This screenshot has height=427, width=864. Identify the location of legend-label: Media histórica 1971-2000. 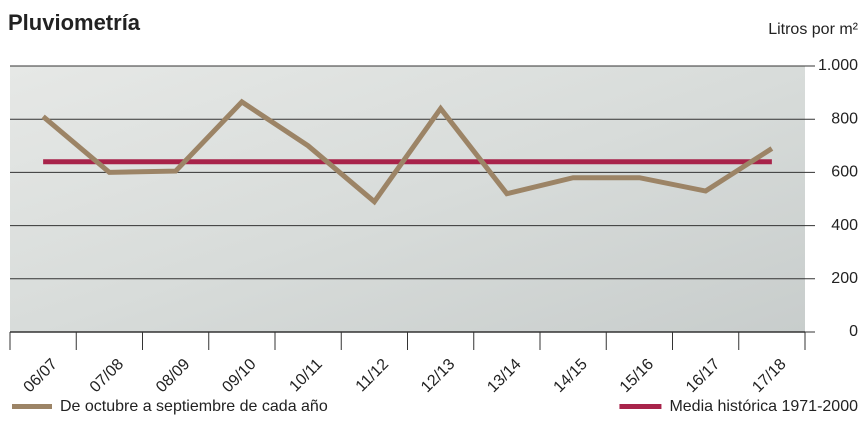
(763, 406).